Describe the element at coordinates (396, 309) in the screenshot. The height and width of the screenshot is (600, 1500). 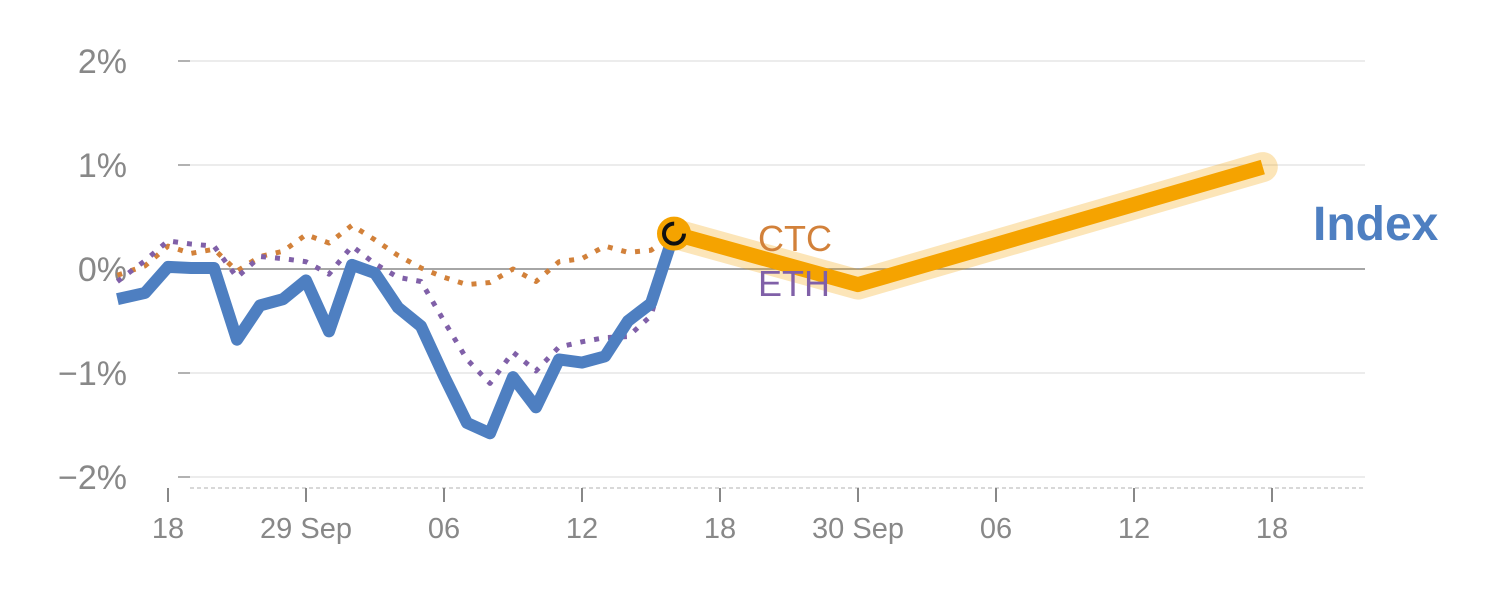
I see `eth-series-line` at that location.